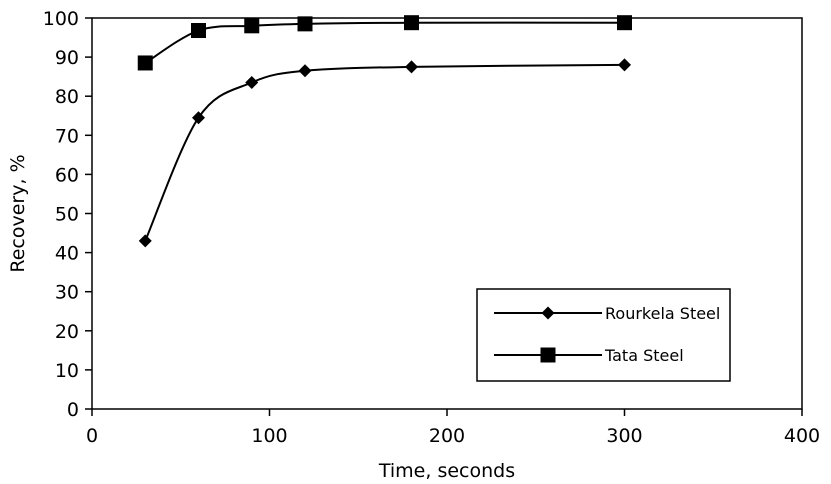 The width and height of the screenshot is (831, 484). Describe the element at coordinates (644, 355) in the screenshot. I see `legend-label: Tata Steel` at that location.